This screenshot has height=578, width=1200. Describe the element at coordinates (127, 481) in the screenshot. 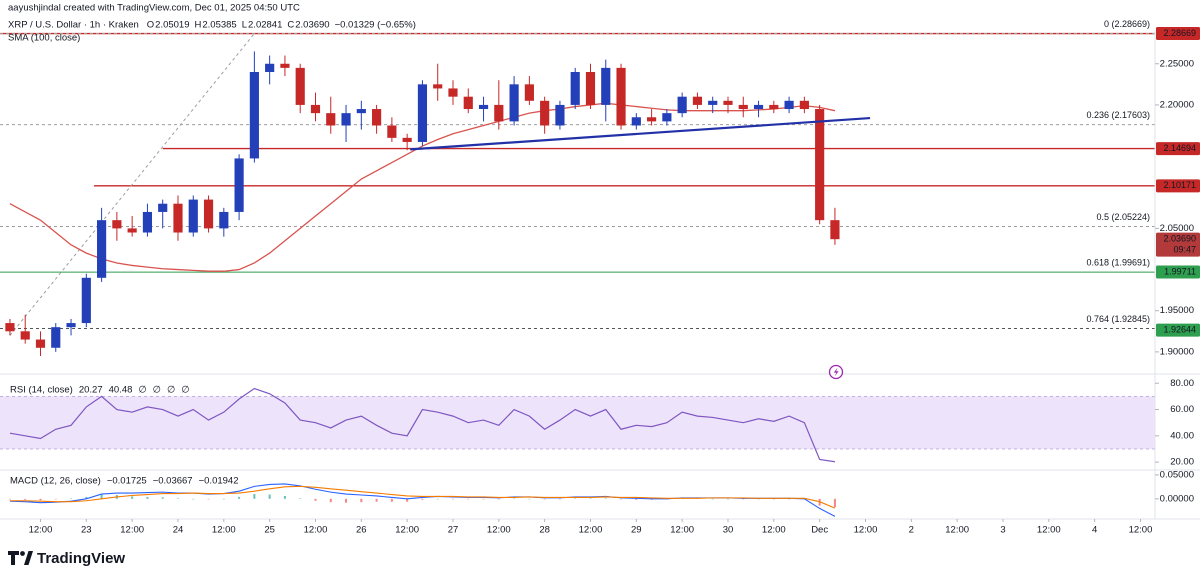

I see `pane-legend-value: −0.01725` at that location.